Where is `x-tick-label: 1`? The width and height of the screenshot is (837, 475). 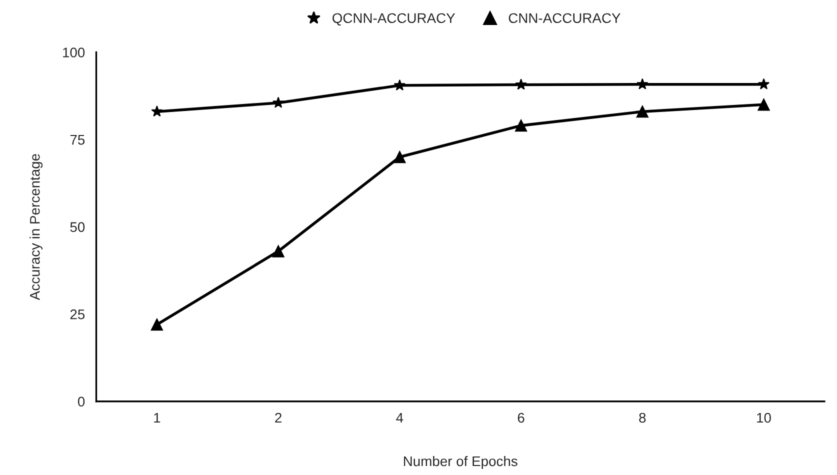
x-tick-label: 1 is located at coordinates (157, 417).